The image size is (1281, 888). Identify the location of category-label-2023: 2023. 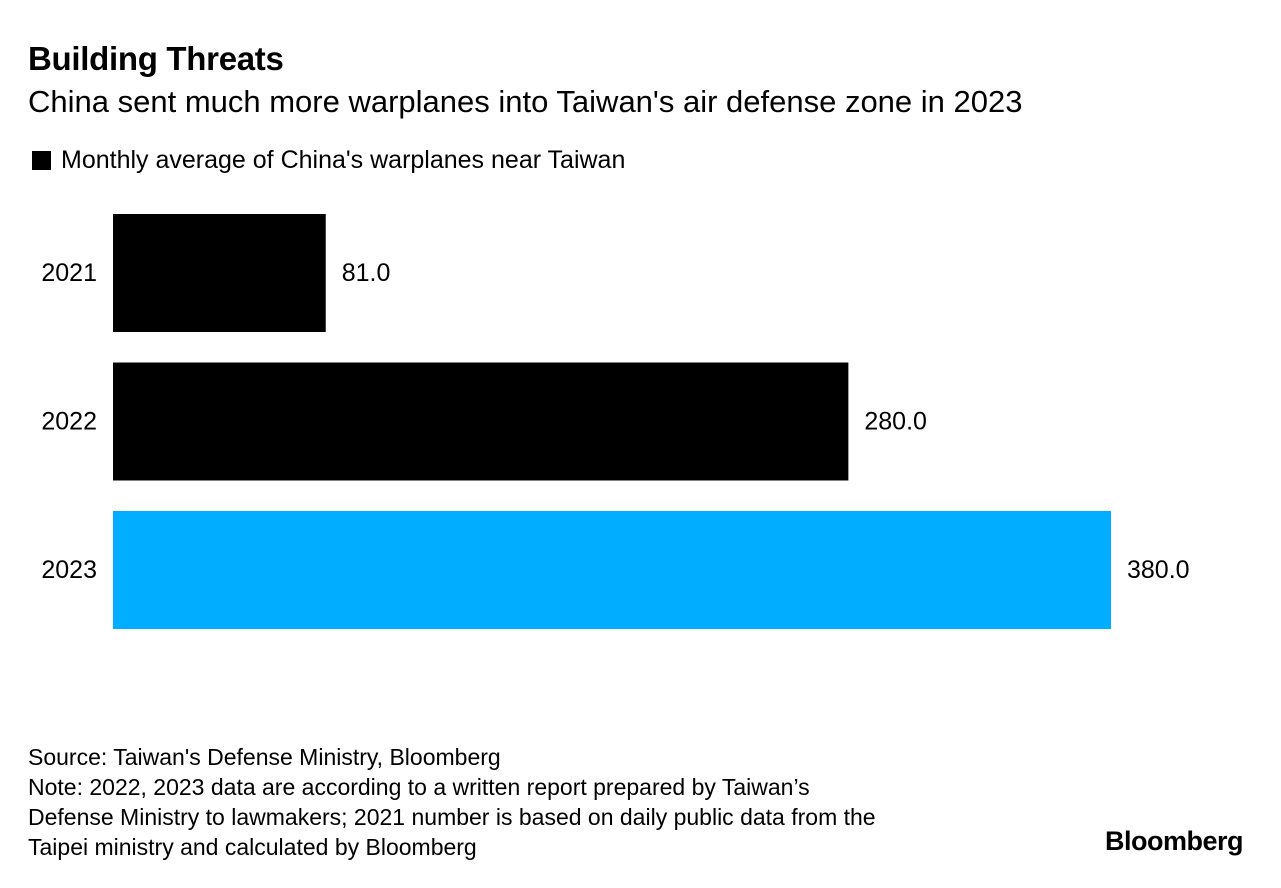
(69, 570).